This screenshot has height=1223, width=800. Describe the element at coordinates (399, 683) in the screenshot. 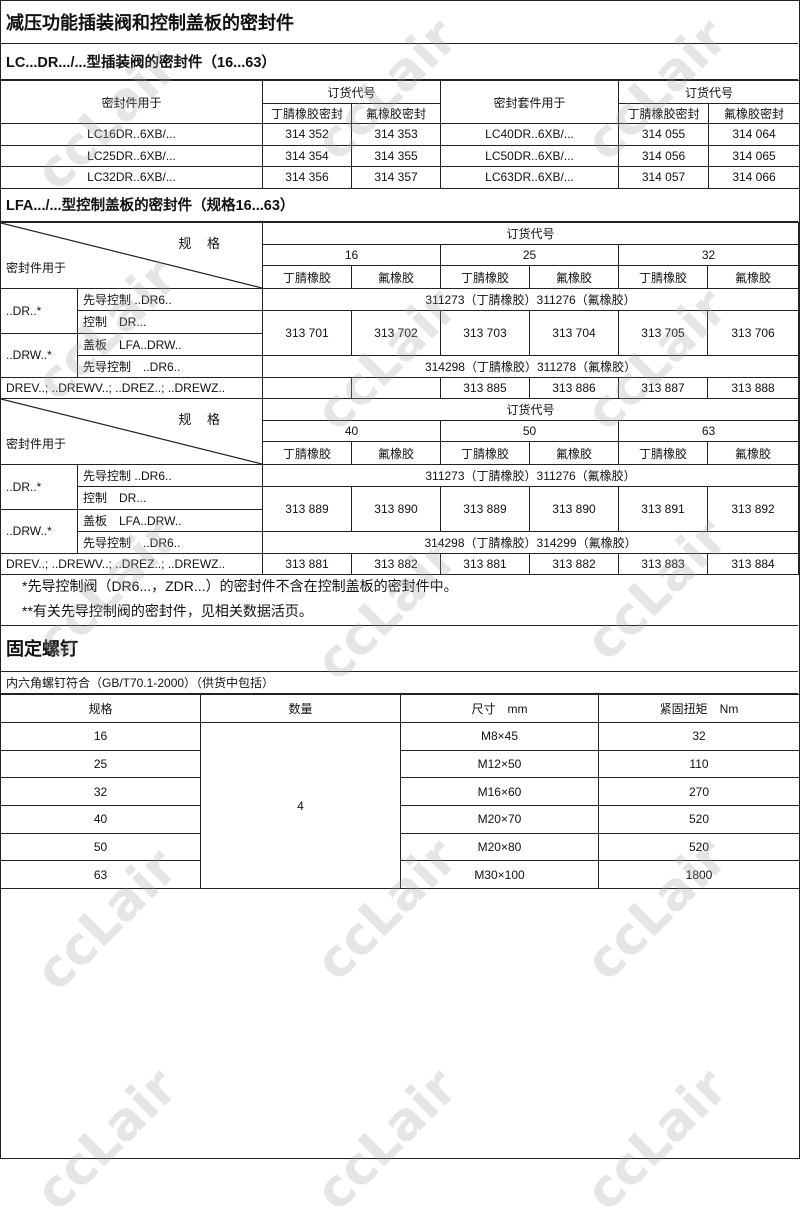

I see `section3-subtitle: 内六角螺钉符合（GB/T70.1-2000）（供货中包括）` at that location.